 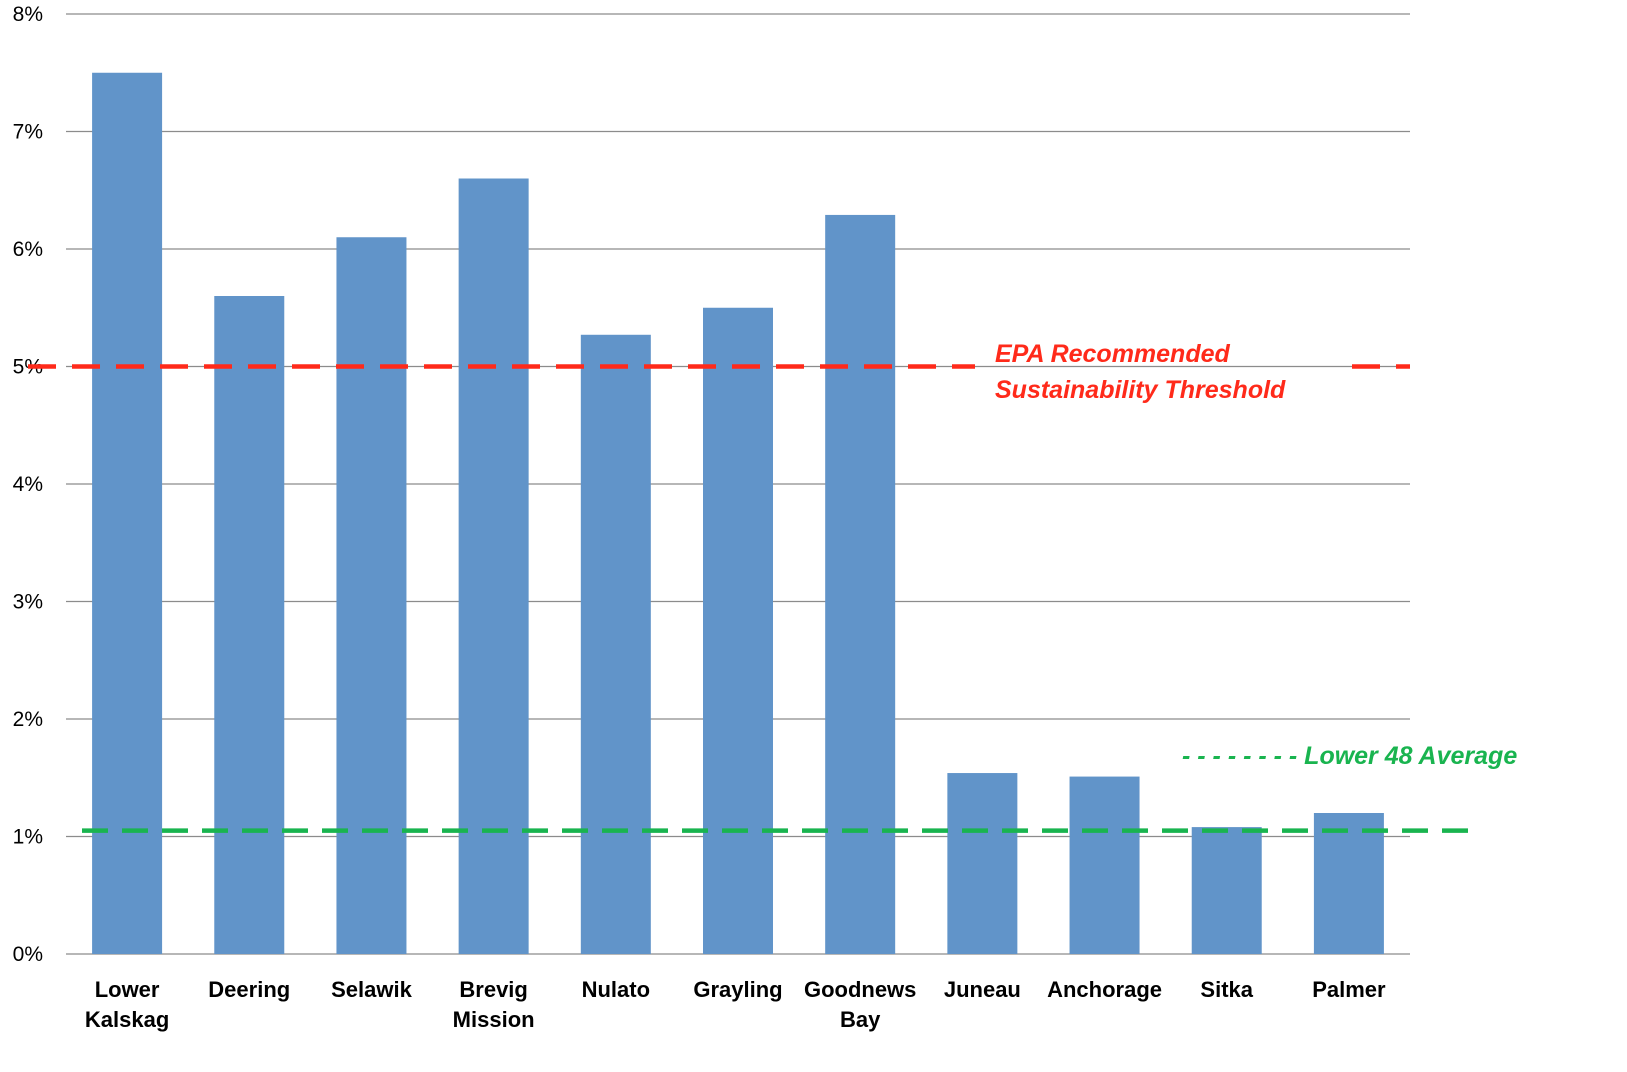 What do you see at coordinates (371, 989) in the screenshot?
I see `x-tick-label: Selawik` at bounding box center [371, 989].